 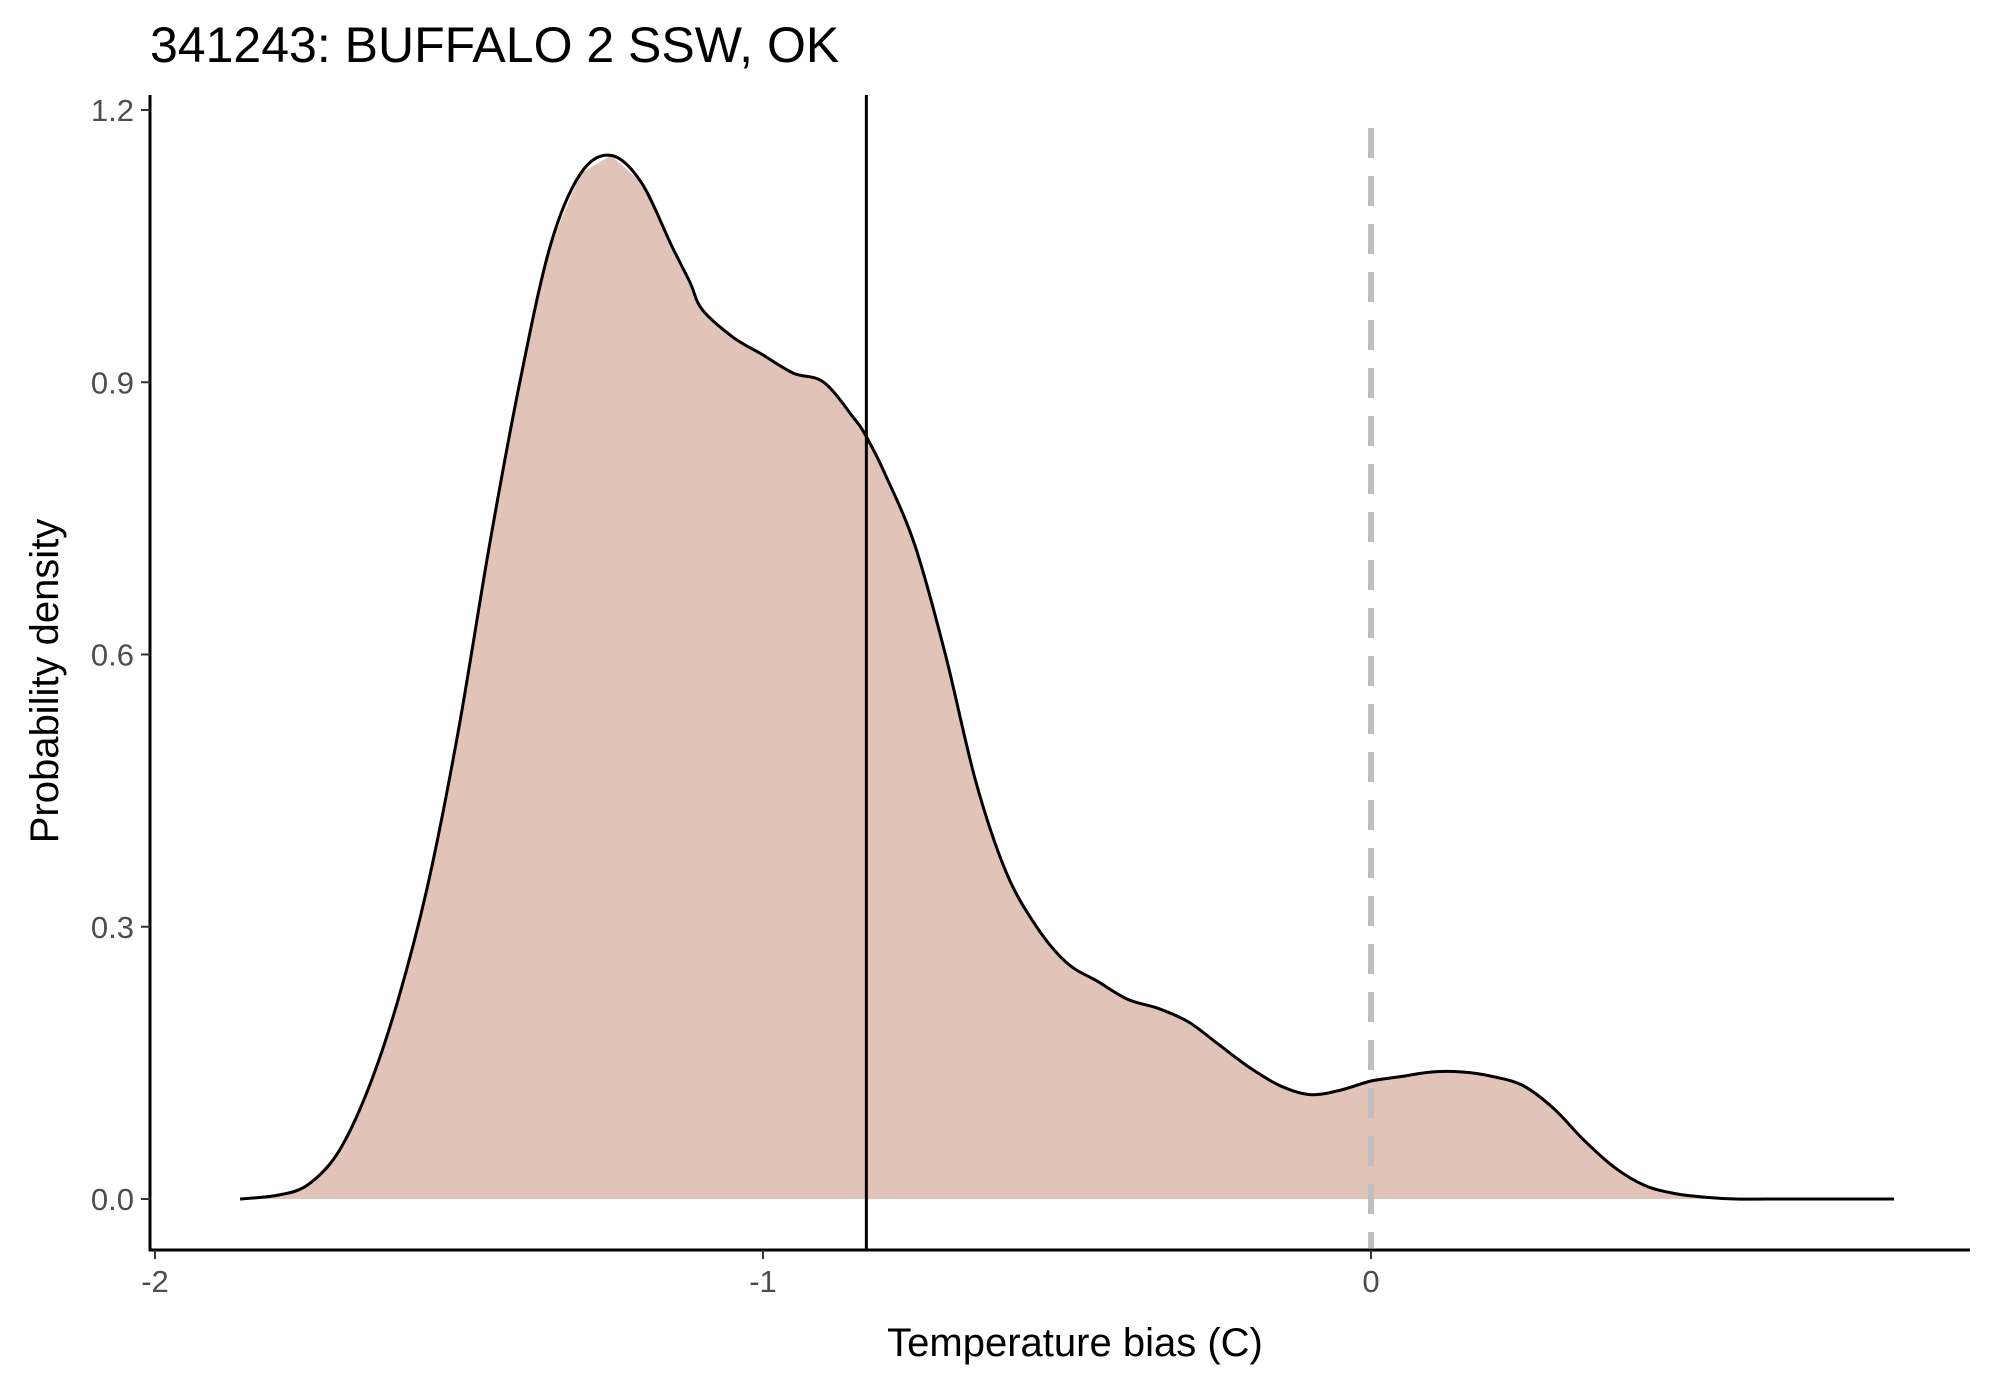 What do you see at coordinates (112, 110) in the screenshot?
I see `y-tick-label: 1.2` at bounding box center [112, 110].